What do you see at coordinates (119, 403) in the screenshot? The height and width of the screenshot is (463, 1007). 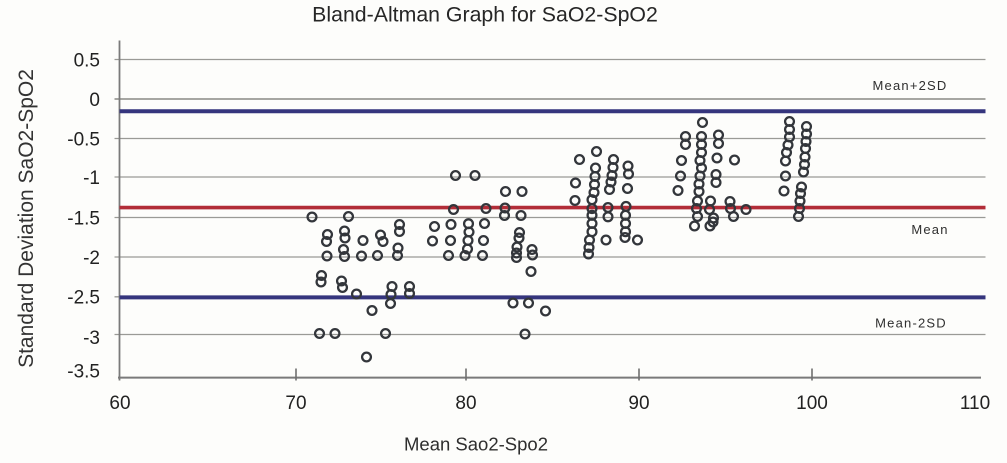 I see `svg-text: 60` at bounding box center [119, 403].